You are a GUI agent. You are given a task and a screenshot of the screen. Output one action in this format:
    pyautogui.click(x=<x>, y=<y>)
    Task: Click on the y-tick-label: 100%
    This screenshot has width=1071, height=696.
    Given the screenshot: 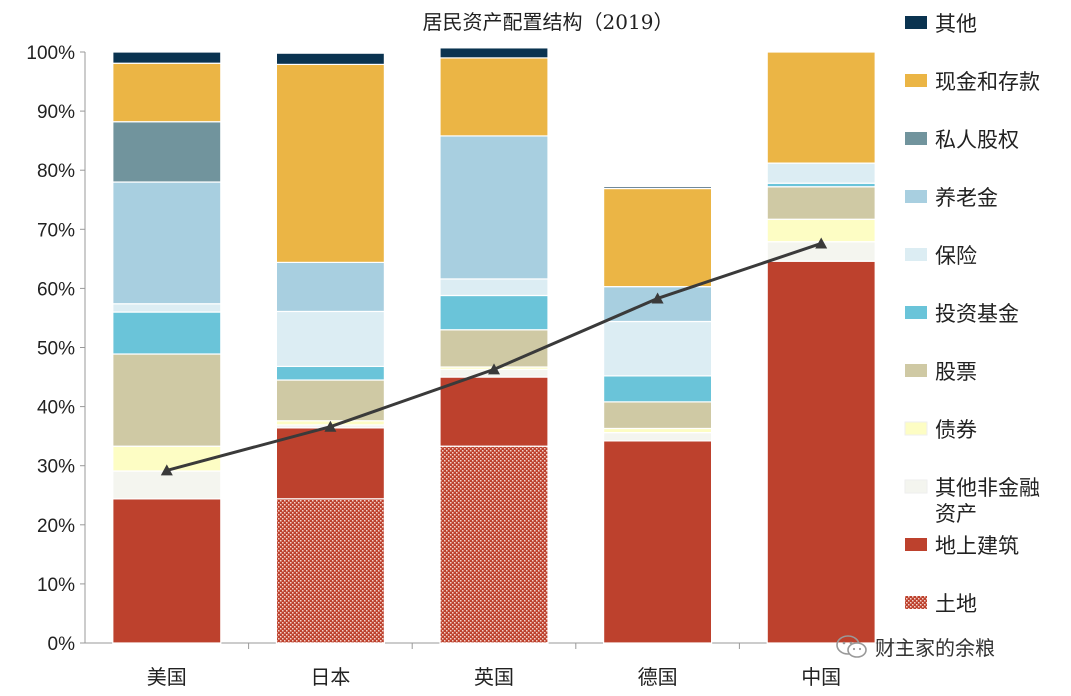 What is the action you would take?
    pyautogui.click(x=50, y=53)
    